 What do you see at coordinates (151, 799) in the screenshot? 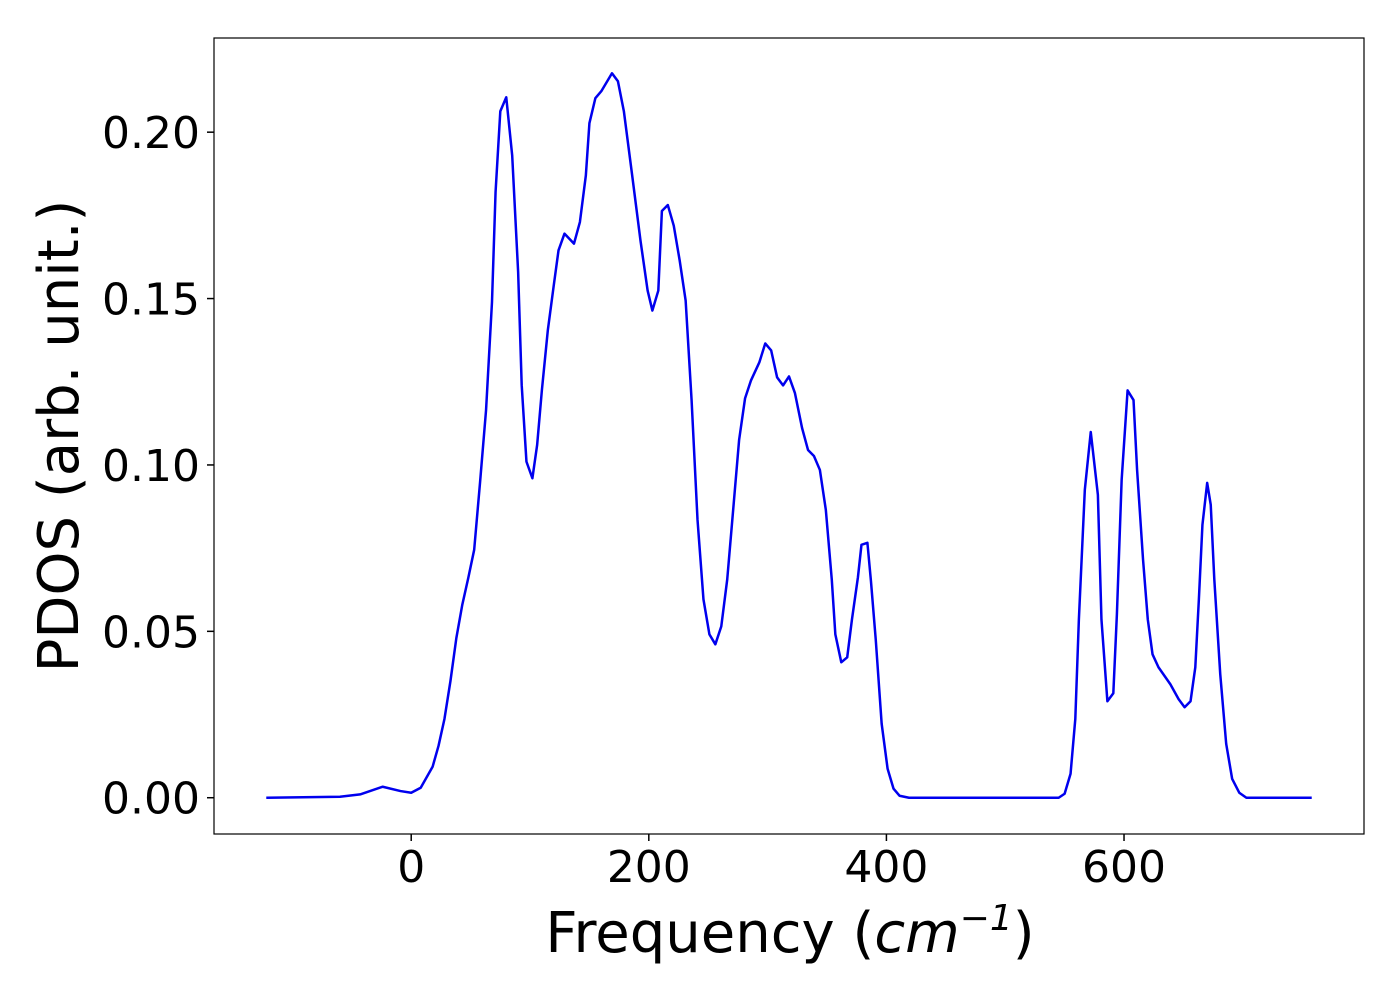
I see `y-tick-label: 0.00` at bounding box center [151, 799].